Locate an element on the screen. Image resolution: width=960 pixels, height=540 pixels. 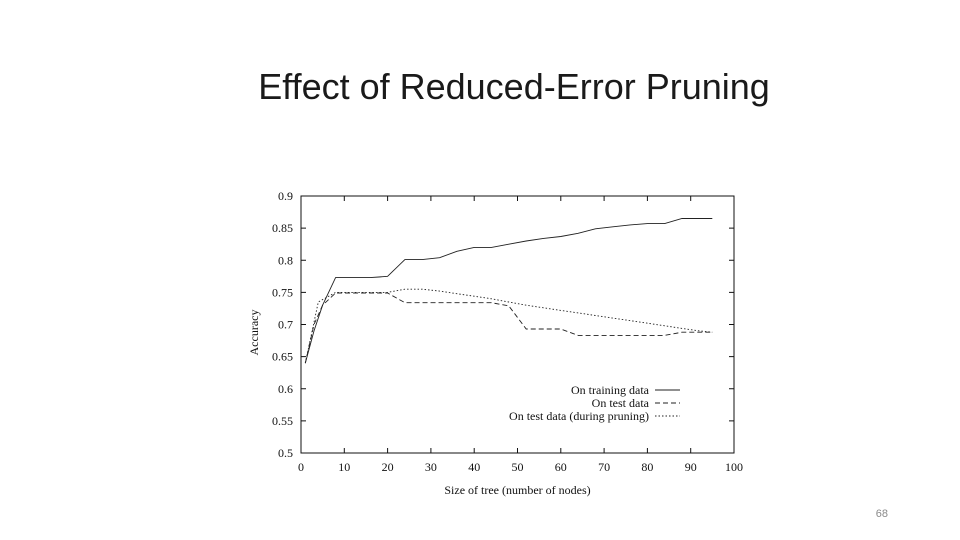
series-line-solid is located at coordinates (508, 291).